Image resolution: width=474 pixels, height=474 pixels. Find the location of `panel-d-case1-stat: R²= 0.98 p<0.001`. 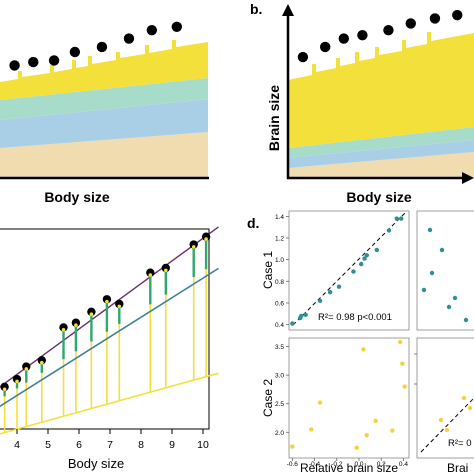

panel-d-case1-stat: R²= 0.98 p<0.001 is located at coordinates (355, 317).